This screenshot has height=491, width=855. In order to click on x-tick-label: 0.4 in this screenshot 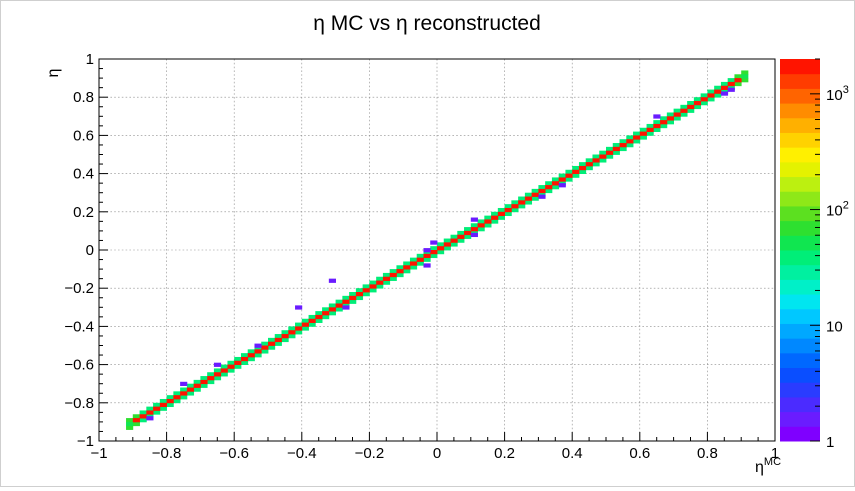, I will do `click(572, 453)`.